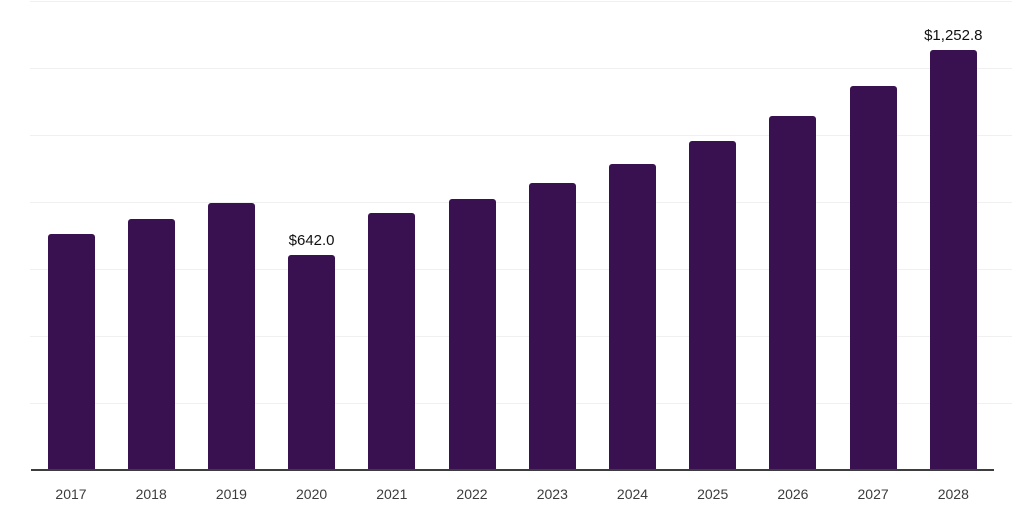 The image size is (1024, 512). What do you see at coordinates (311, 240) in the screenshot?
I see `value-label-2020: $642.0` at bounding box center [311, 240].